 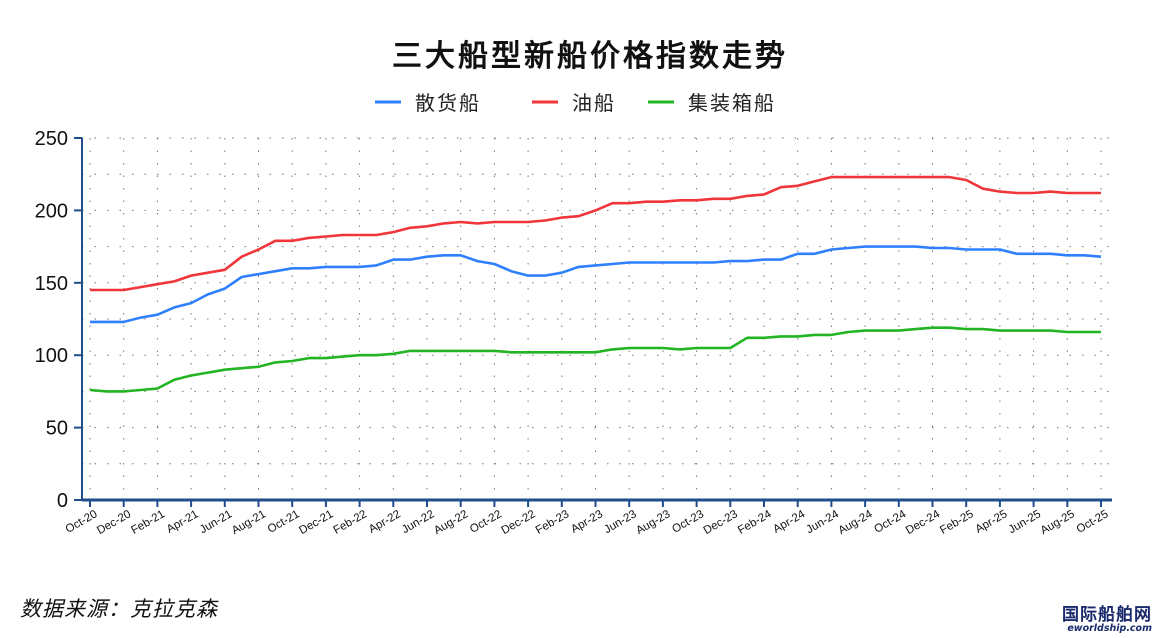 I want to click on x-tick-label: Aug-23, so click(x=653, y=522).